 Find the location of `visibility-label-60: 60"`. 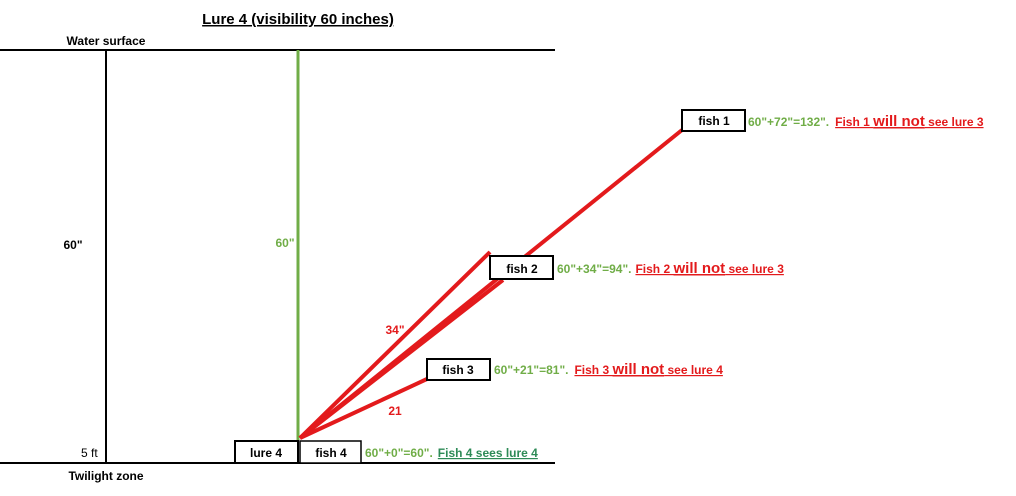

visibility-label-60: 60" is located at coordinates (284, 243).